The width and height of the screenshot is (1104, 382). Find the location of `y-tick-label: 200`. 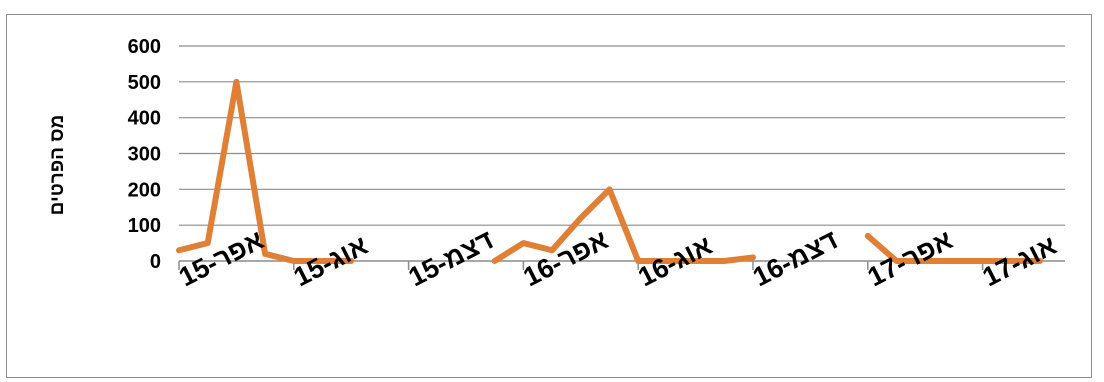

y-tick-label: 200 is located at coordinates (144, 190).